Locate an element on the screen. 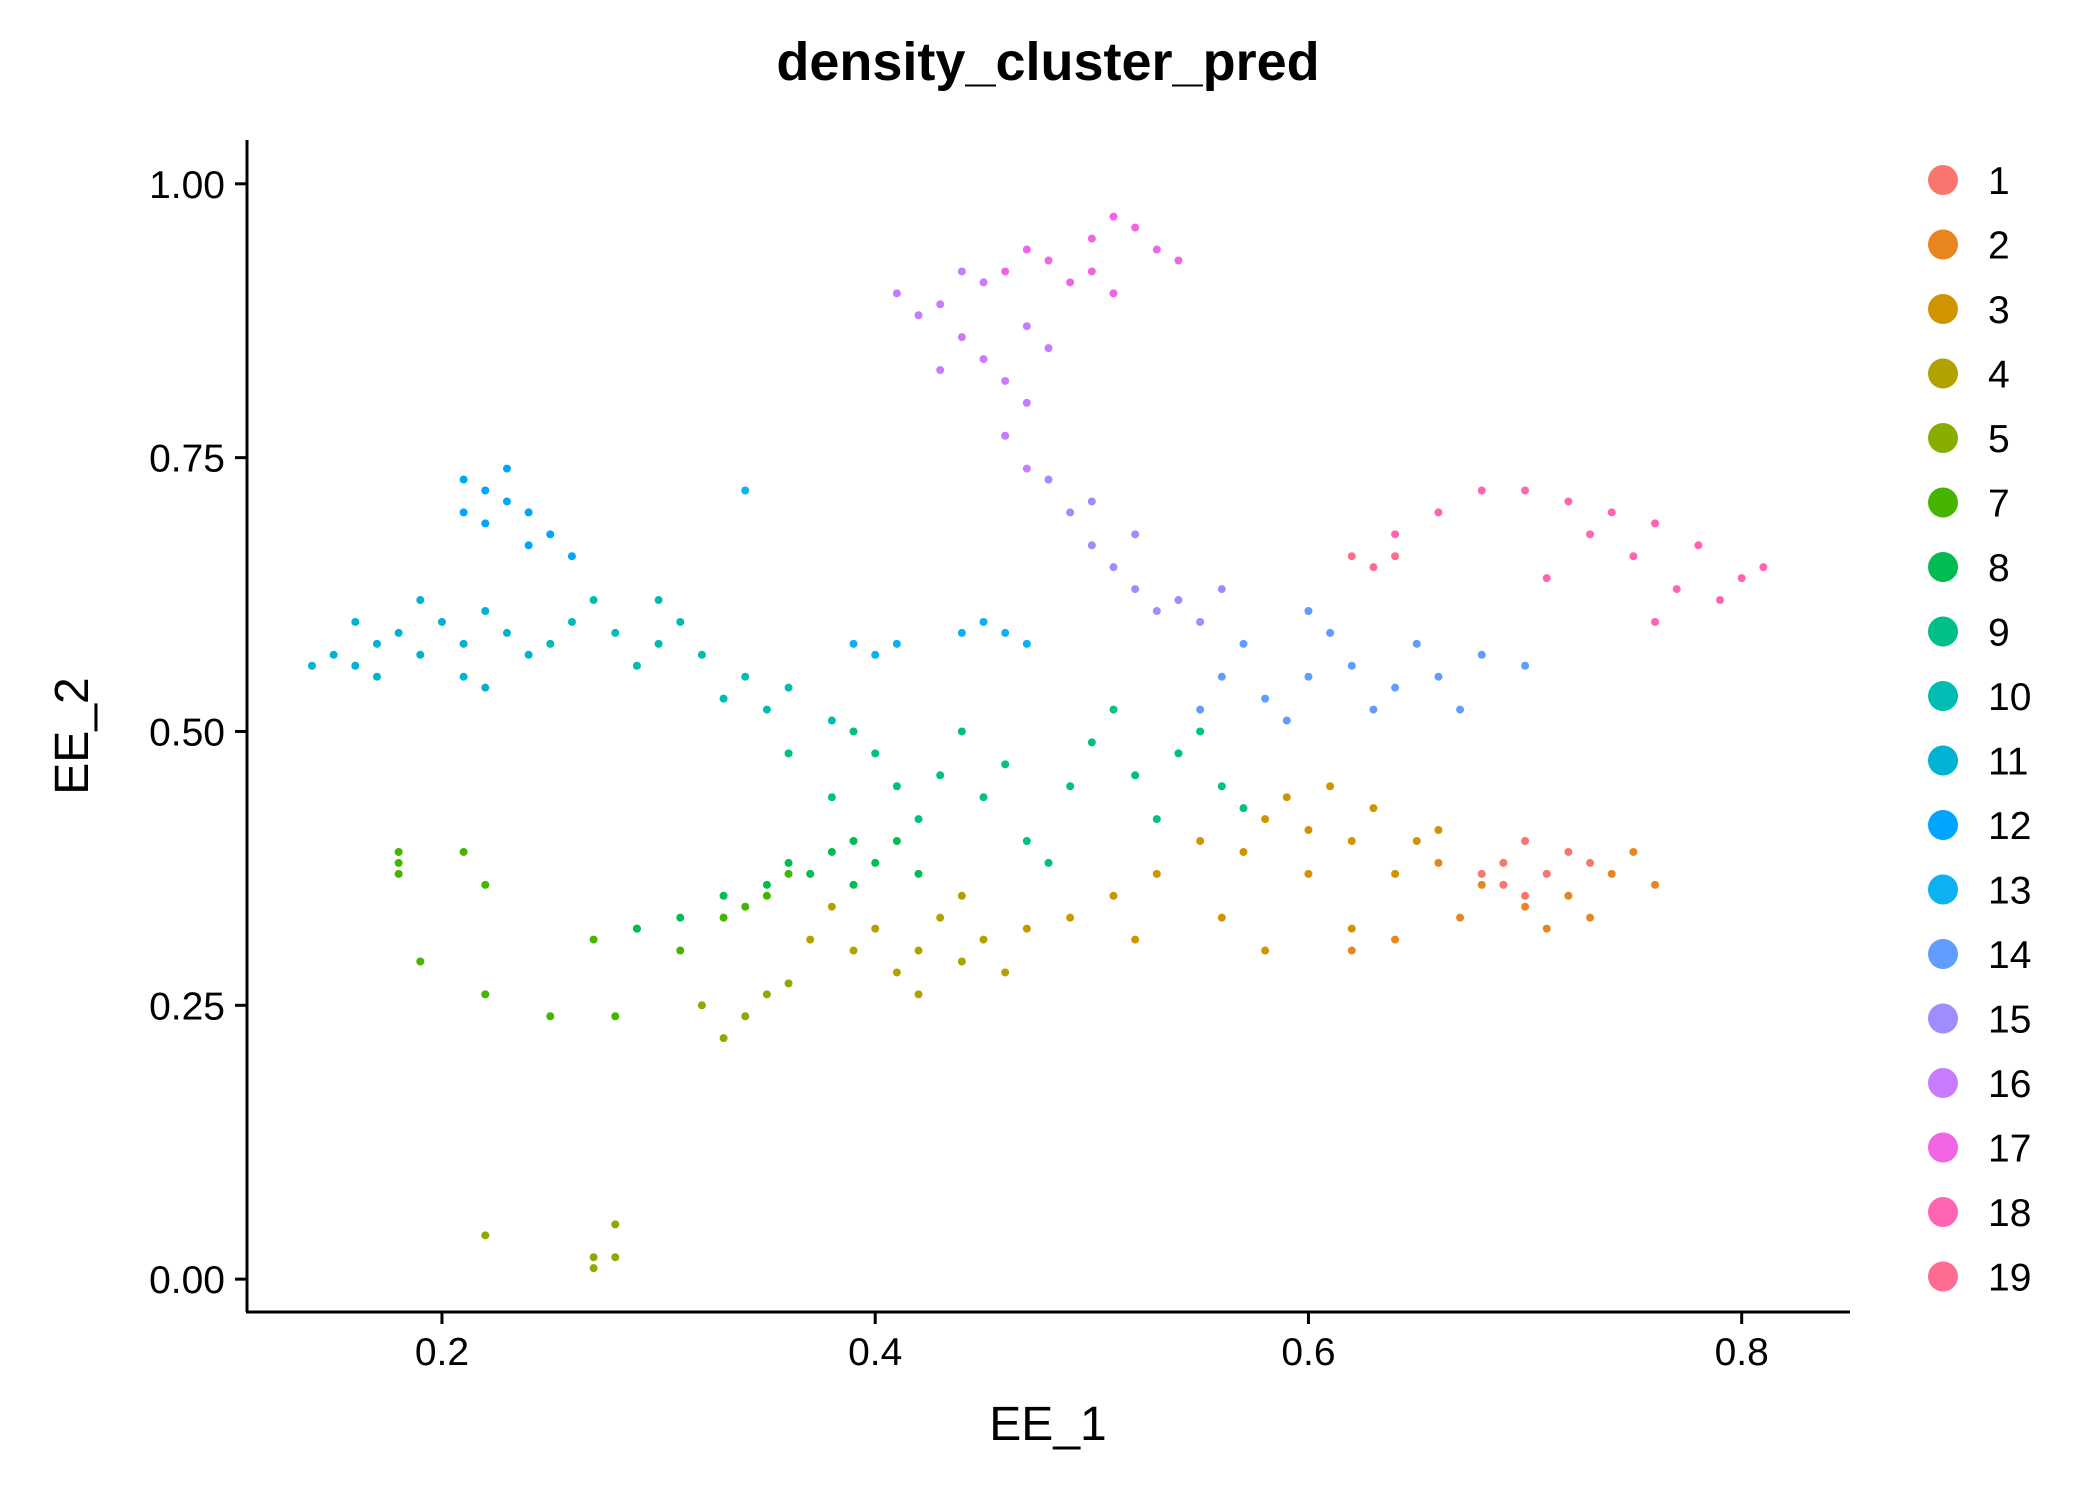  legend-label: 4 is located at coordinates (1999, 375).